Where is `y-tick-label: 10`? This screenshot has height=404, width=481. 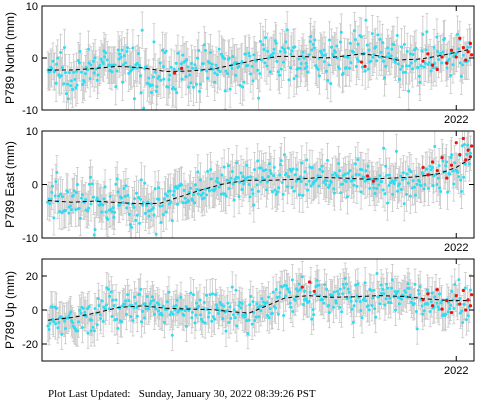
y-tick-label: 10 is located at coordinates (32, 132).